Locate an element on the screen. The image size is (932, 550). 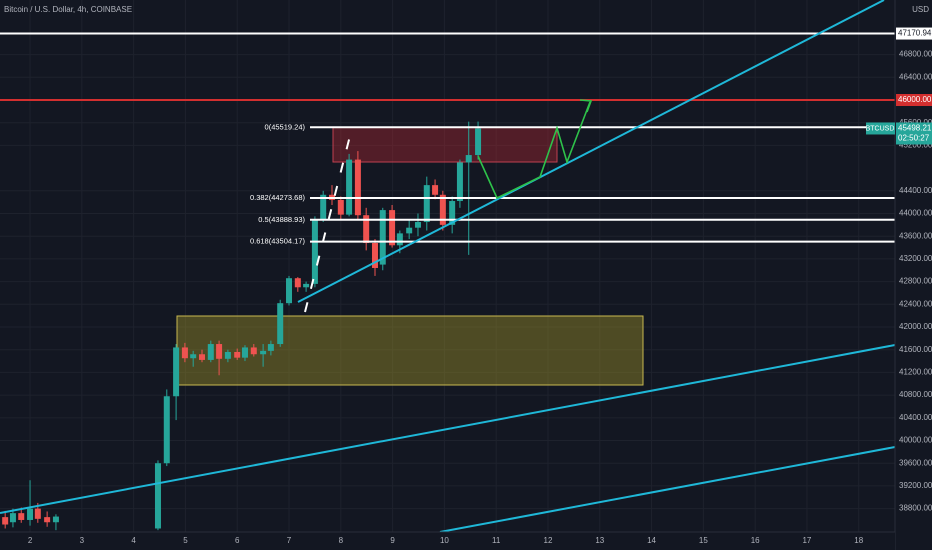
y-tick-label: 43600.00 is located at coordinates (915, 235).